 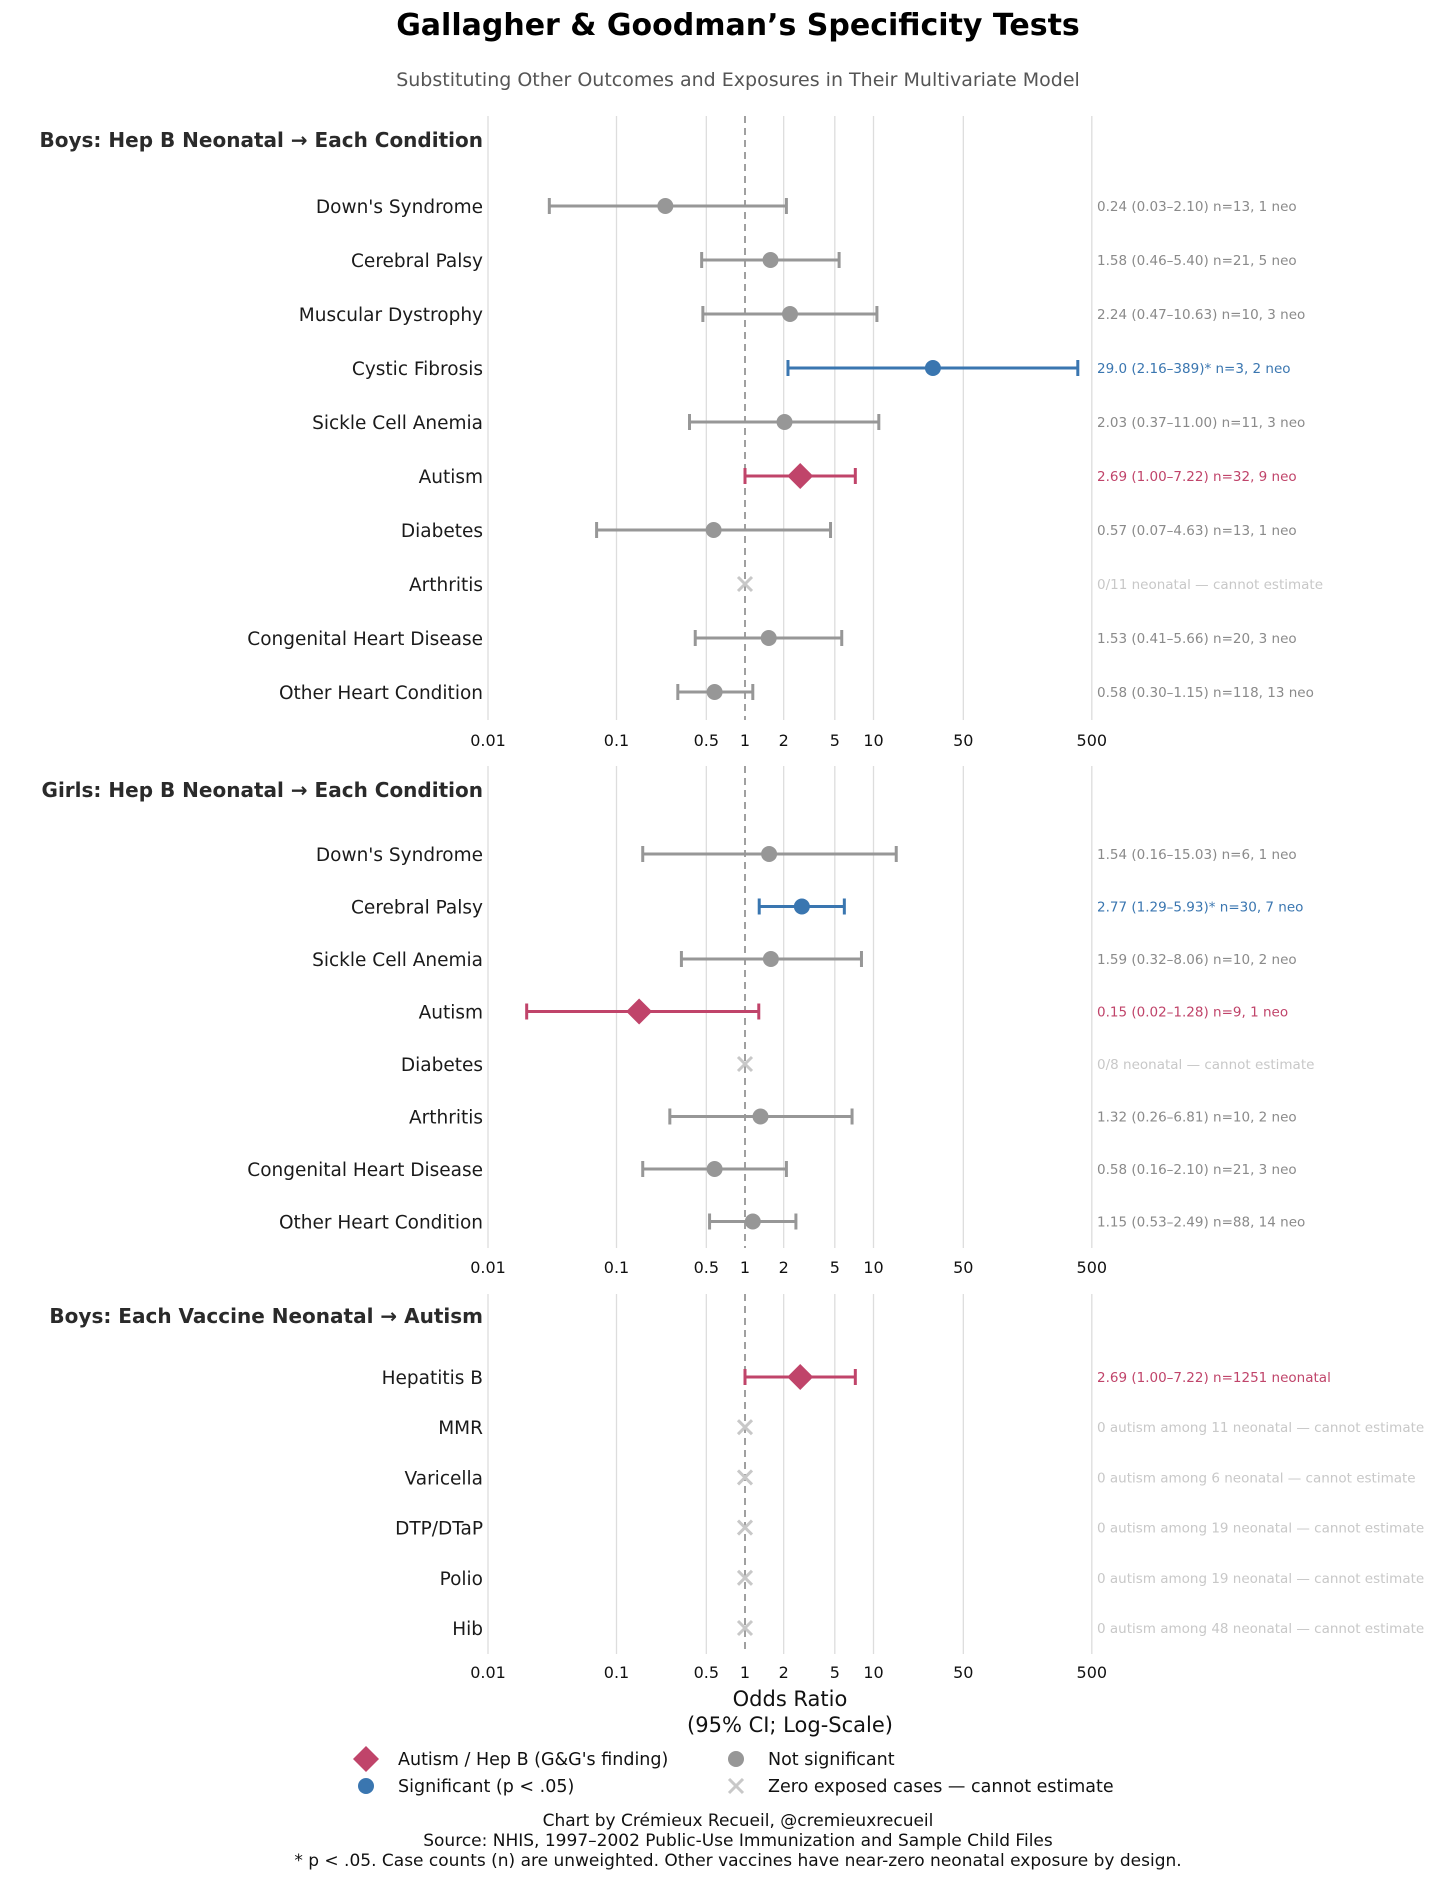 What do you see at coordinates (831, 1760) in the screenshot?
I see `legend-label: Not significant` at bounding box center [831, 1760].